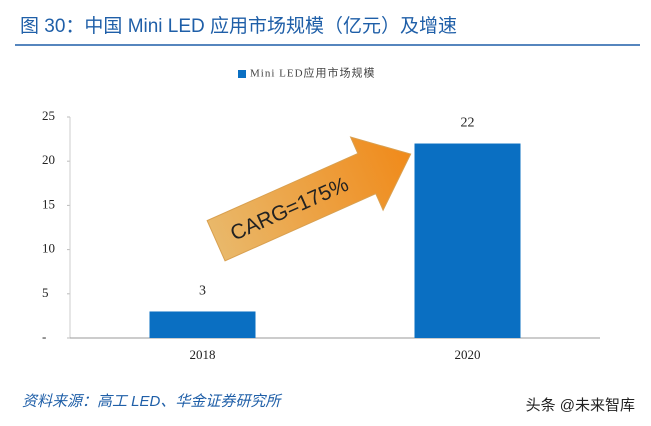  Describe the element at coordinates (45, 292) in the screenshot. I see `y-tick-label: 5` at that location.